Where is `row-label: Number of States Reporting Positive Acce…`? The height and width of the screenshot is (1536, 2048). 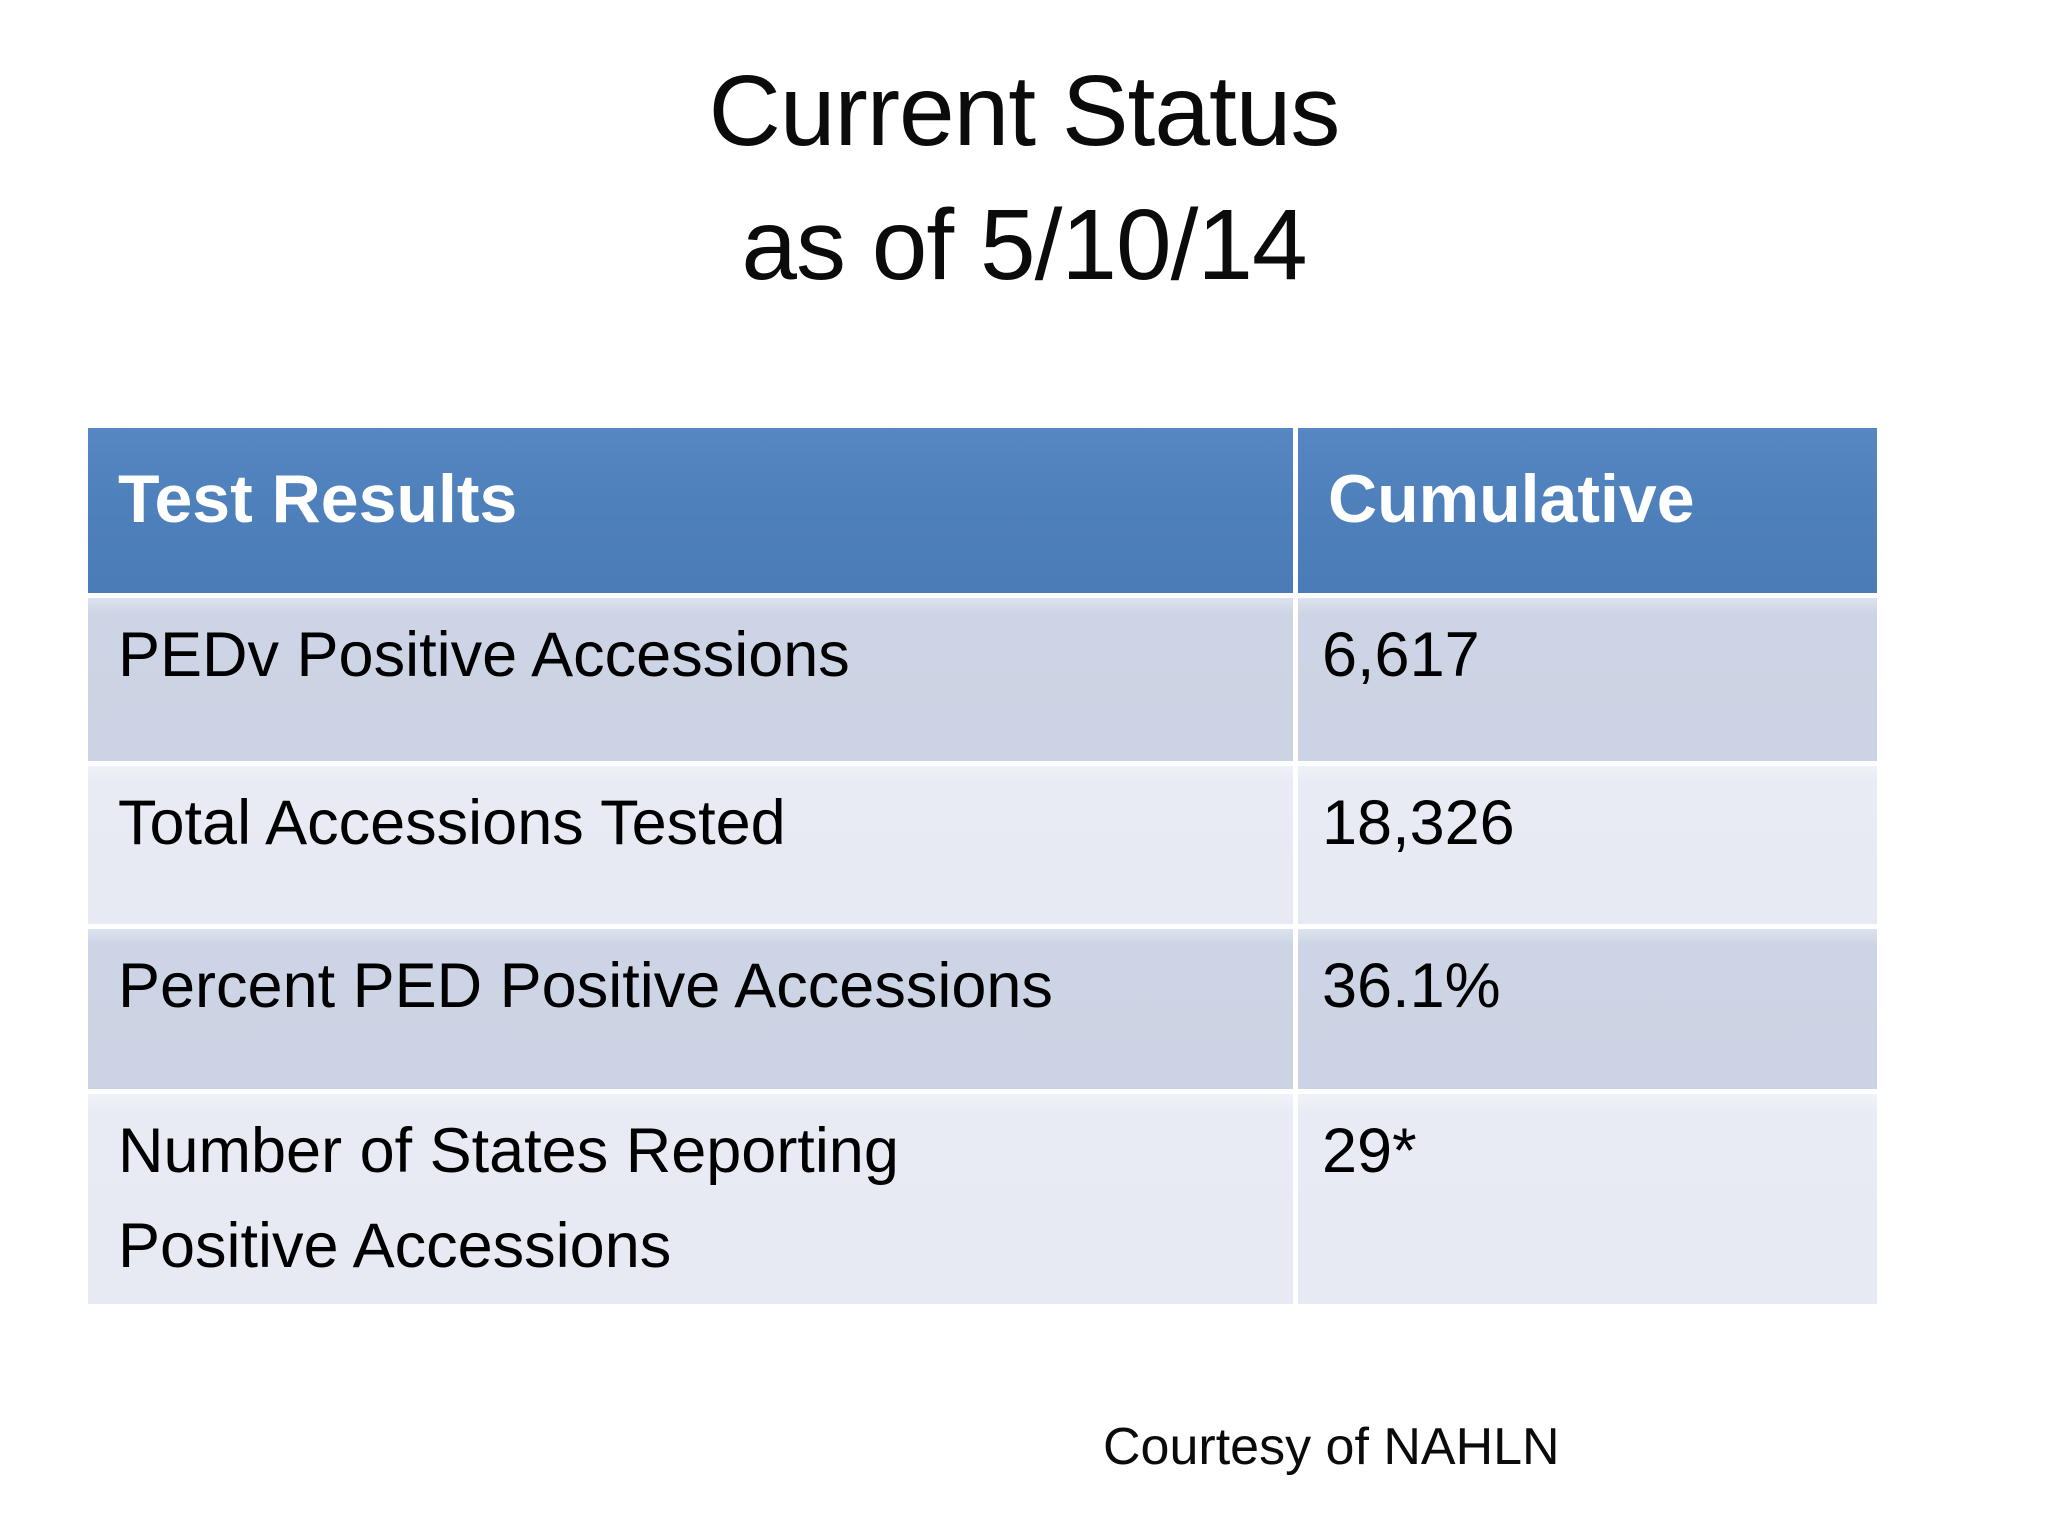
row-label: Number of States Reporting Positive Acce… is located at coordinates (508, 1198).